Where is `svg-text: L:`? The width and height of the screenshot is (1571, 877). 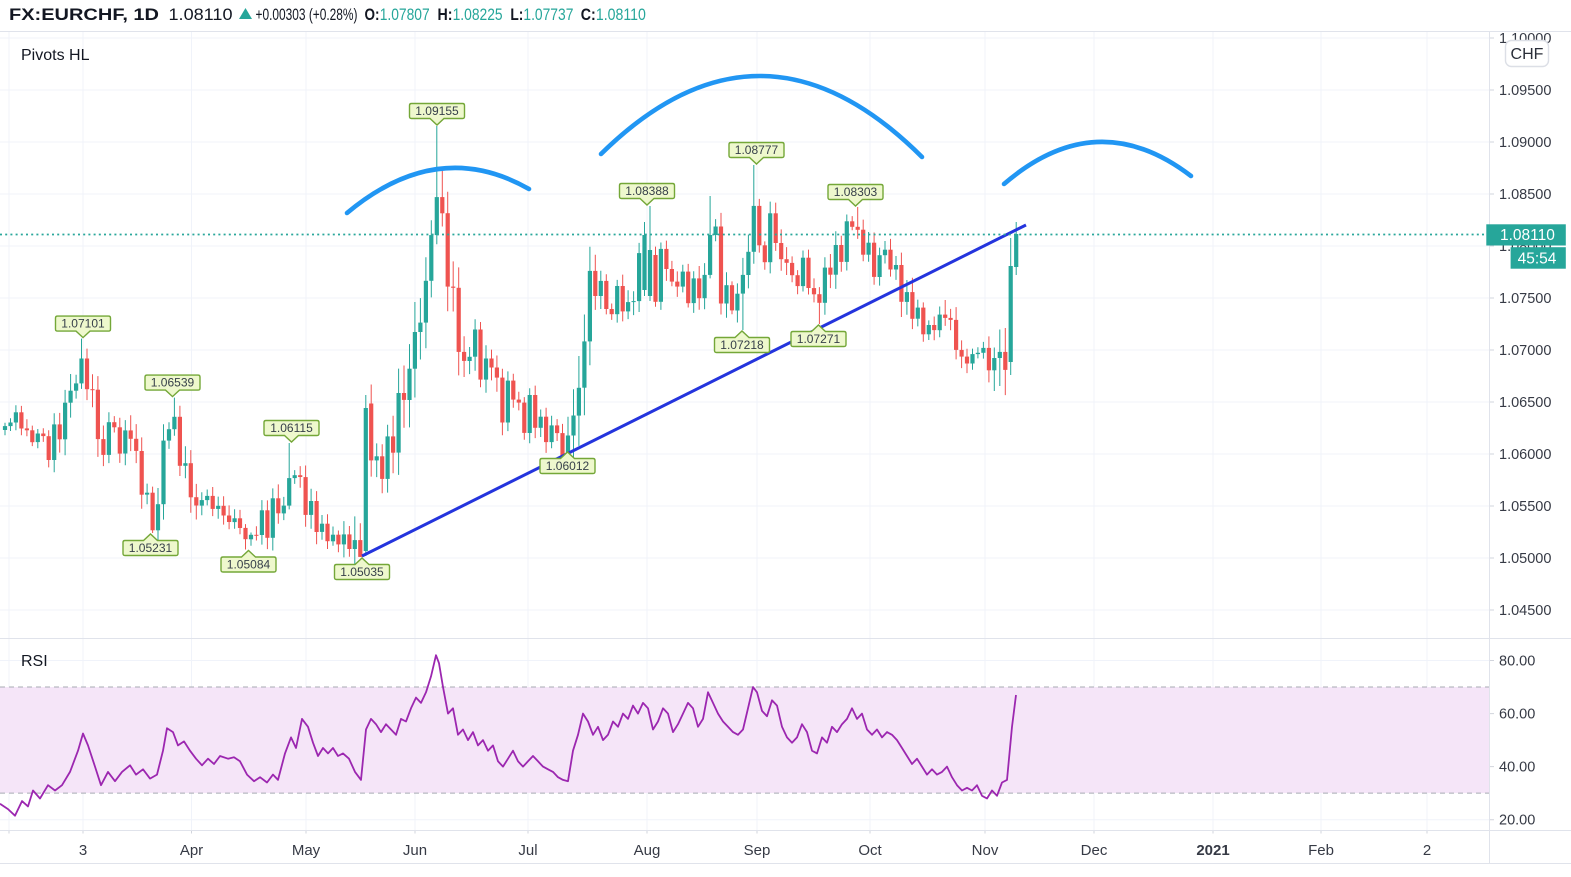 svg-text: L: is located at coordinates (516, 15).